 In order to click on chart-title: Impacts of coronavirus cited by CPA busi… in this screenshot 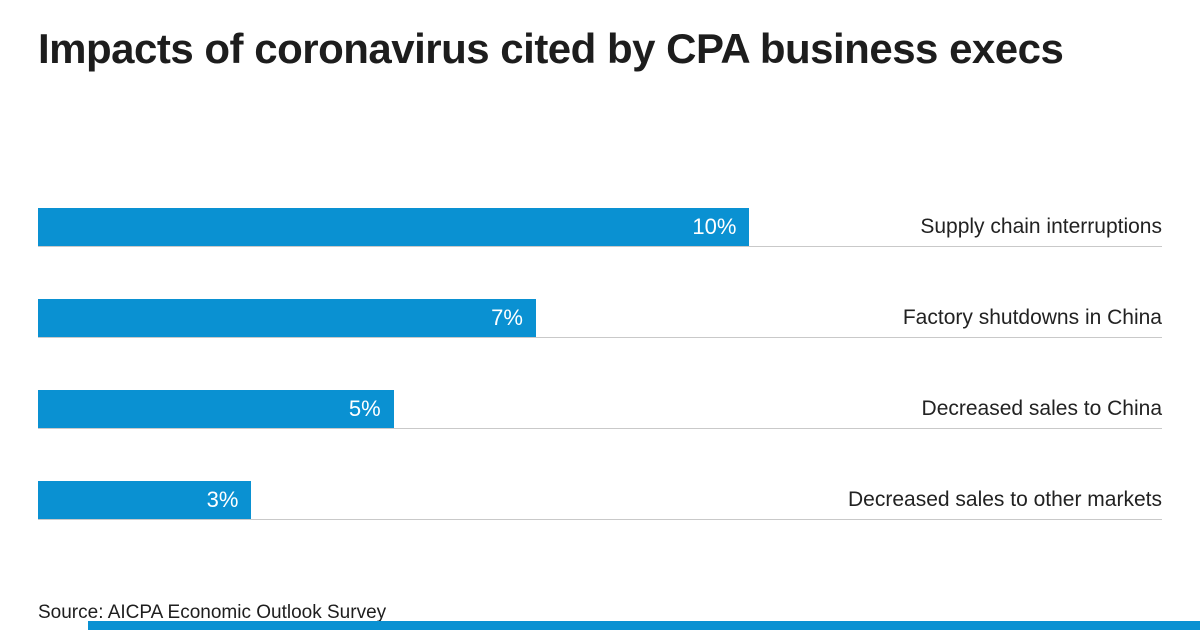, I will do `click(551, 48)`.